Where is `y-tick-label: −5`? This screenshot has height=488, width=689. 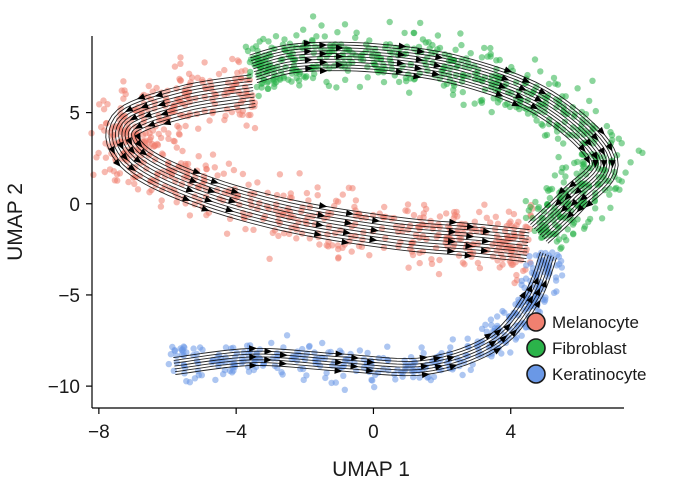 y-tick-label: −5 is located at coordinates (69, 296).